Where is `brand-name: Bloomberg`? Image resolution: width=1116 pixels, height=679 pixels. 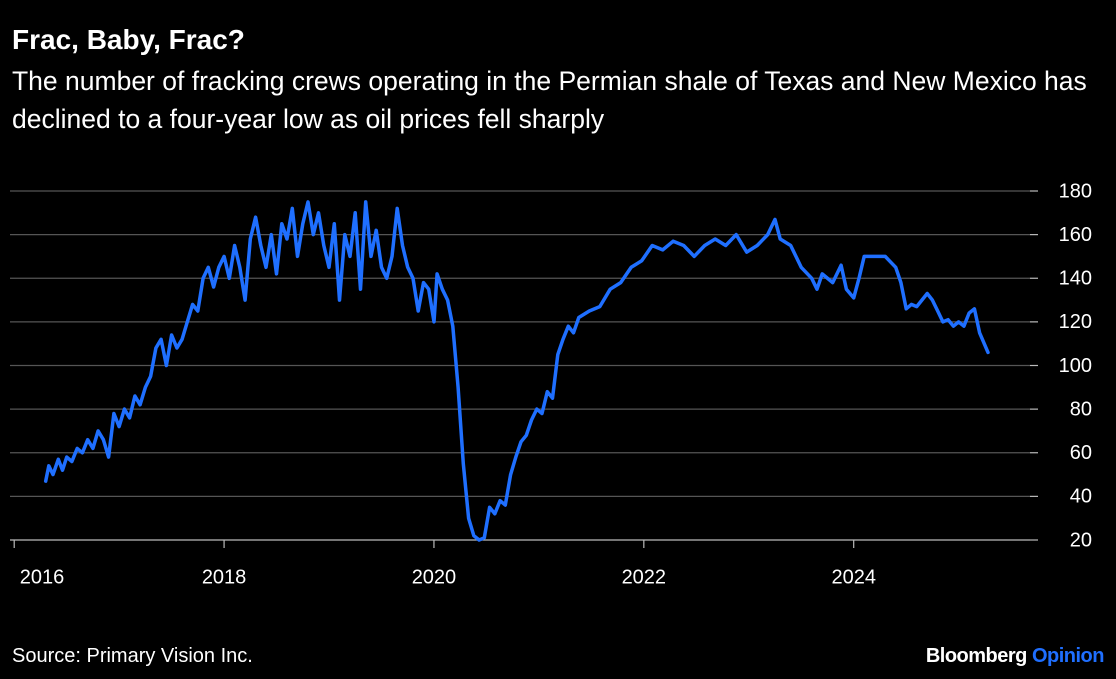 brand-name: Bloomberg is located at coordinates (976, 656).